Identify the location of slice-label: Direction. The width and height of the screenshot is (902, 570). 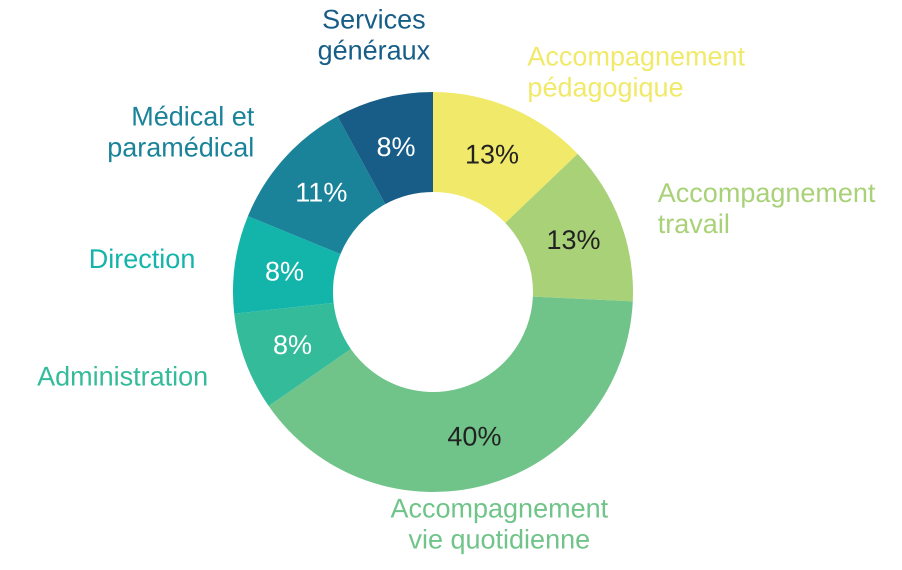
(142, 259).